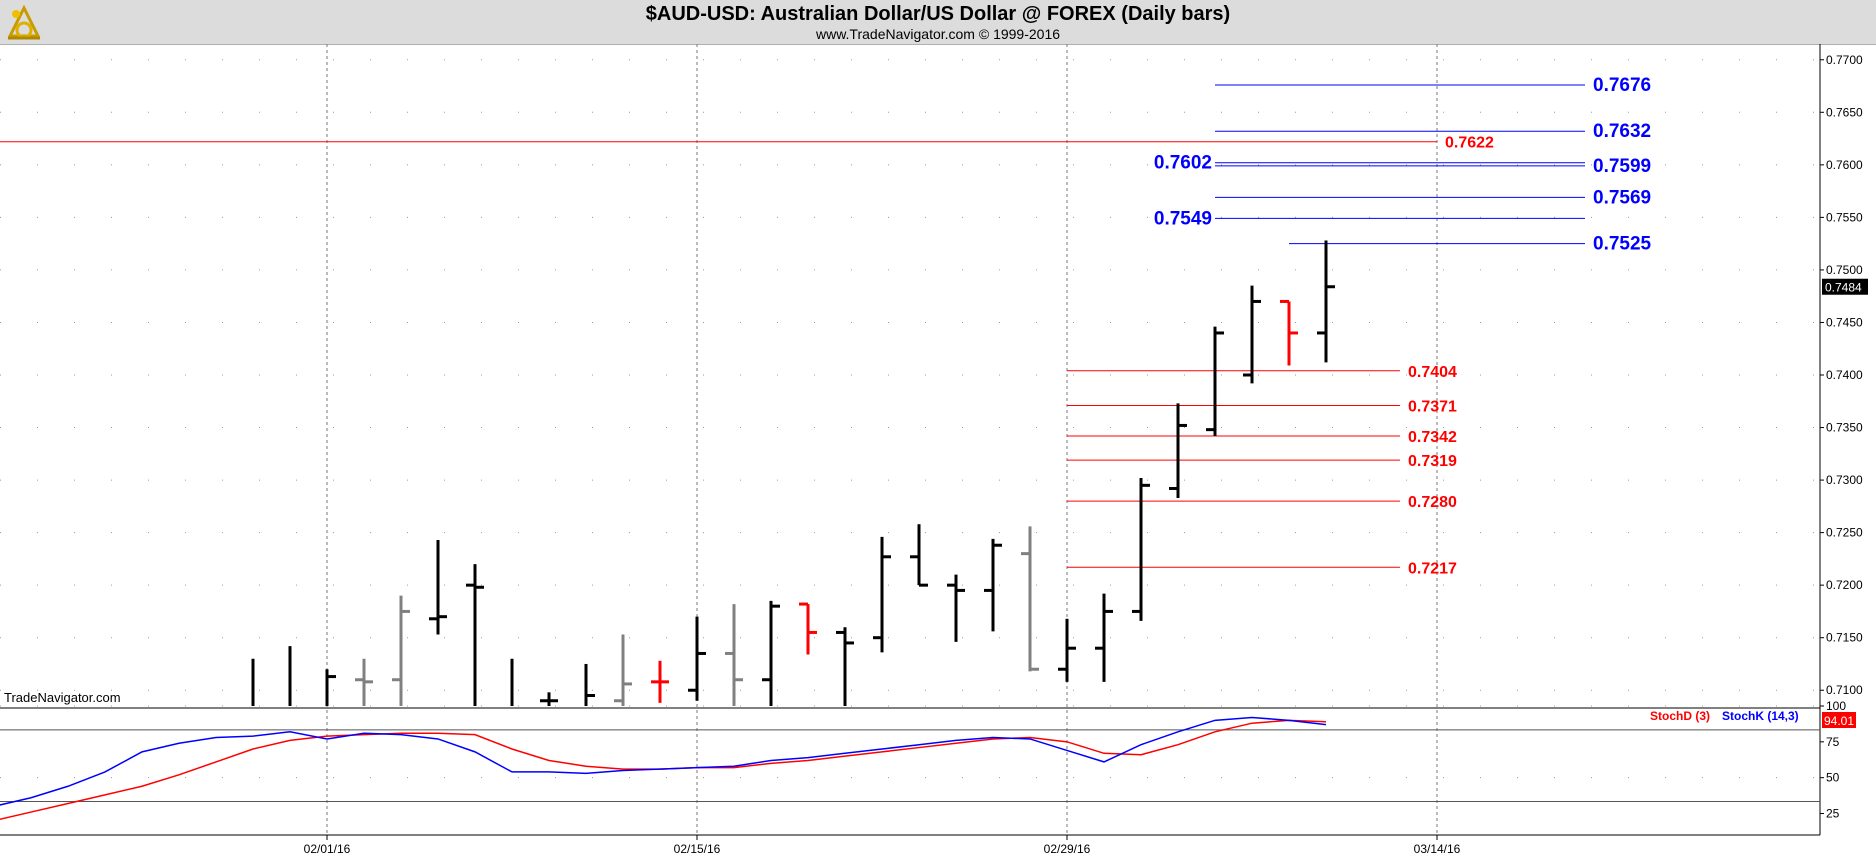  What do you see at coordinates (327, 849) in the screenshot?
I see `date-tick-label: 02/01/16` at bounding box center [327, 849].